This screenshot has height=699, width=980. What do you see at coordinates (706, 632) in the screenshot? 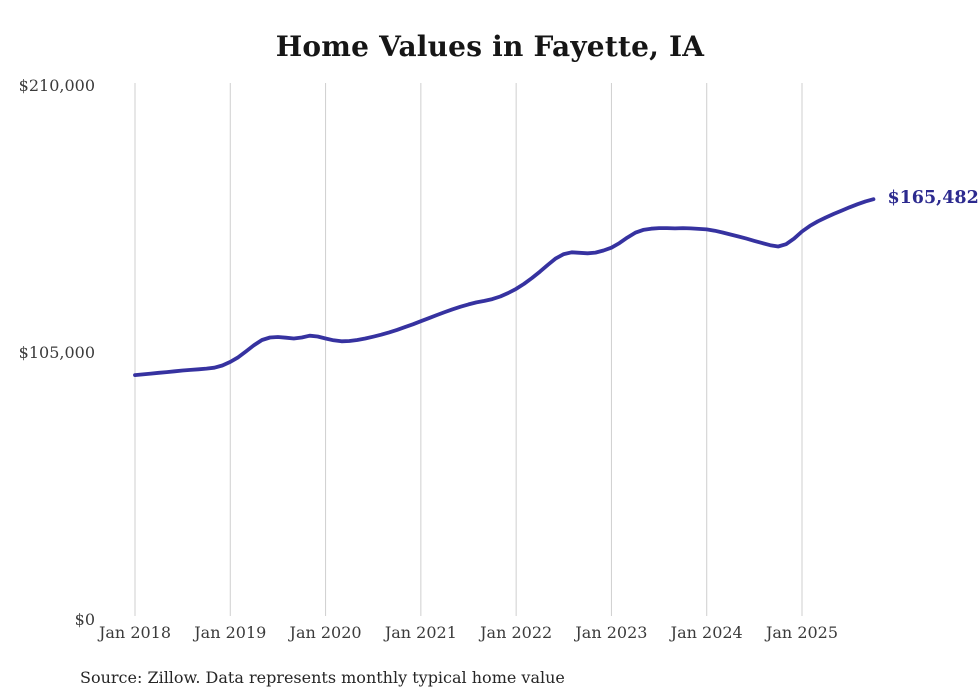
I see `x-axis-tick-label: Jan 2024` at bounding box center [706, 632].